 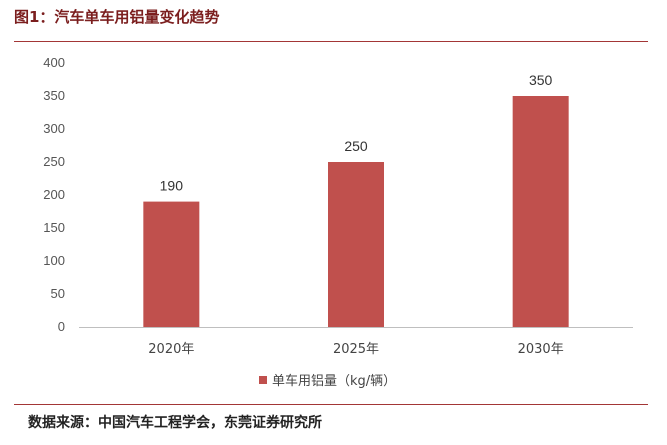 What do you see at coordinates (61, 326) in the screenshot?
I see `y-tick-label: 0` at bounding box center [61, 326].